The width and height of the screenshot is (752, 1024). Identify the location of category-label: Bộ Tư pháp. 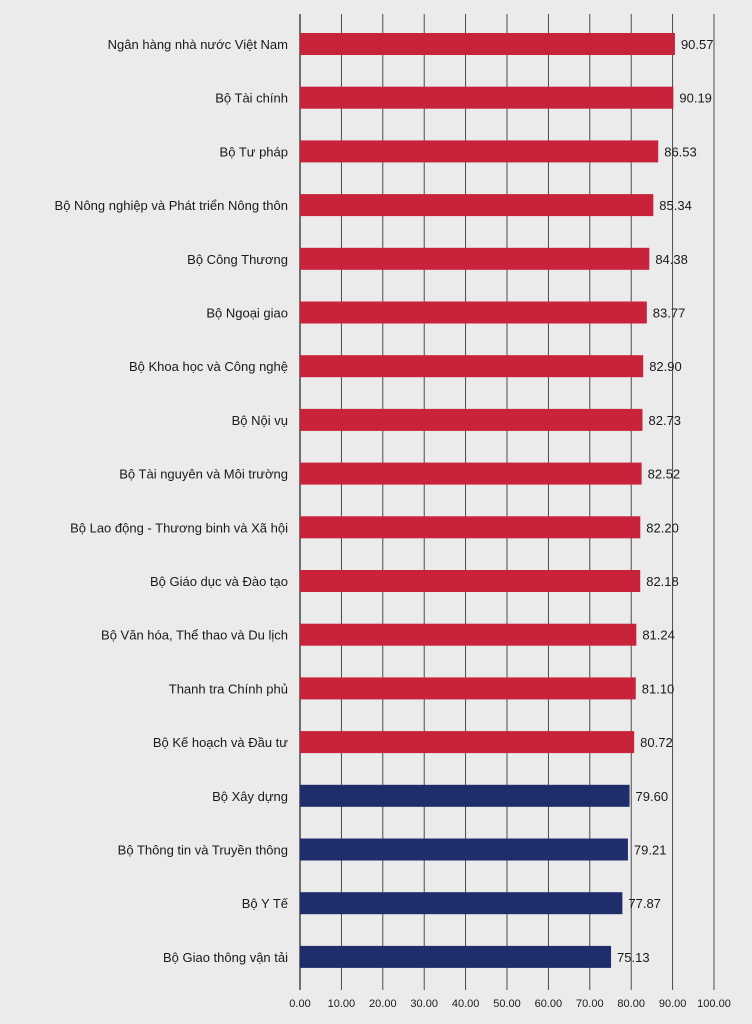
(254, 151).